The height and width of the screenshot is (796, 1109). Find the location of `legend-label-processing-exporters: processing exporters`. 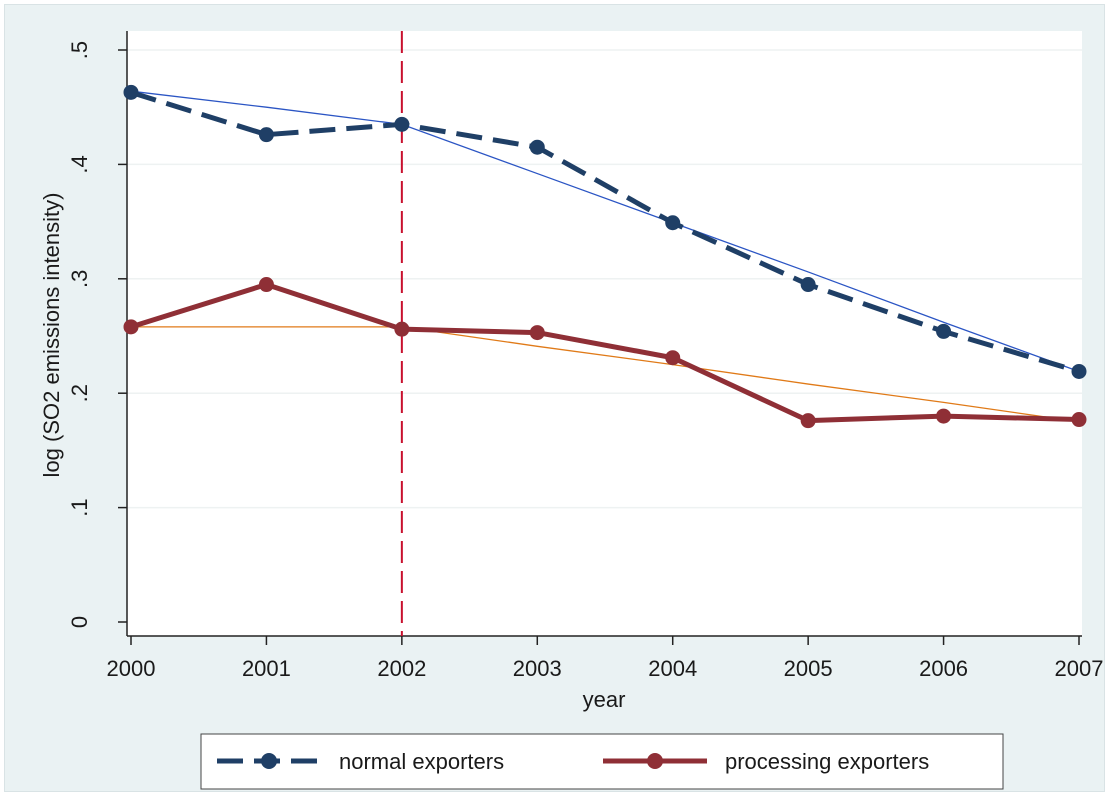

legend-label-processing-exporters: processing exporters is located at coordinates (827, 761).